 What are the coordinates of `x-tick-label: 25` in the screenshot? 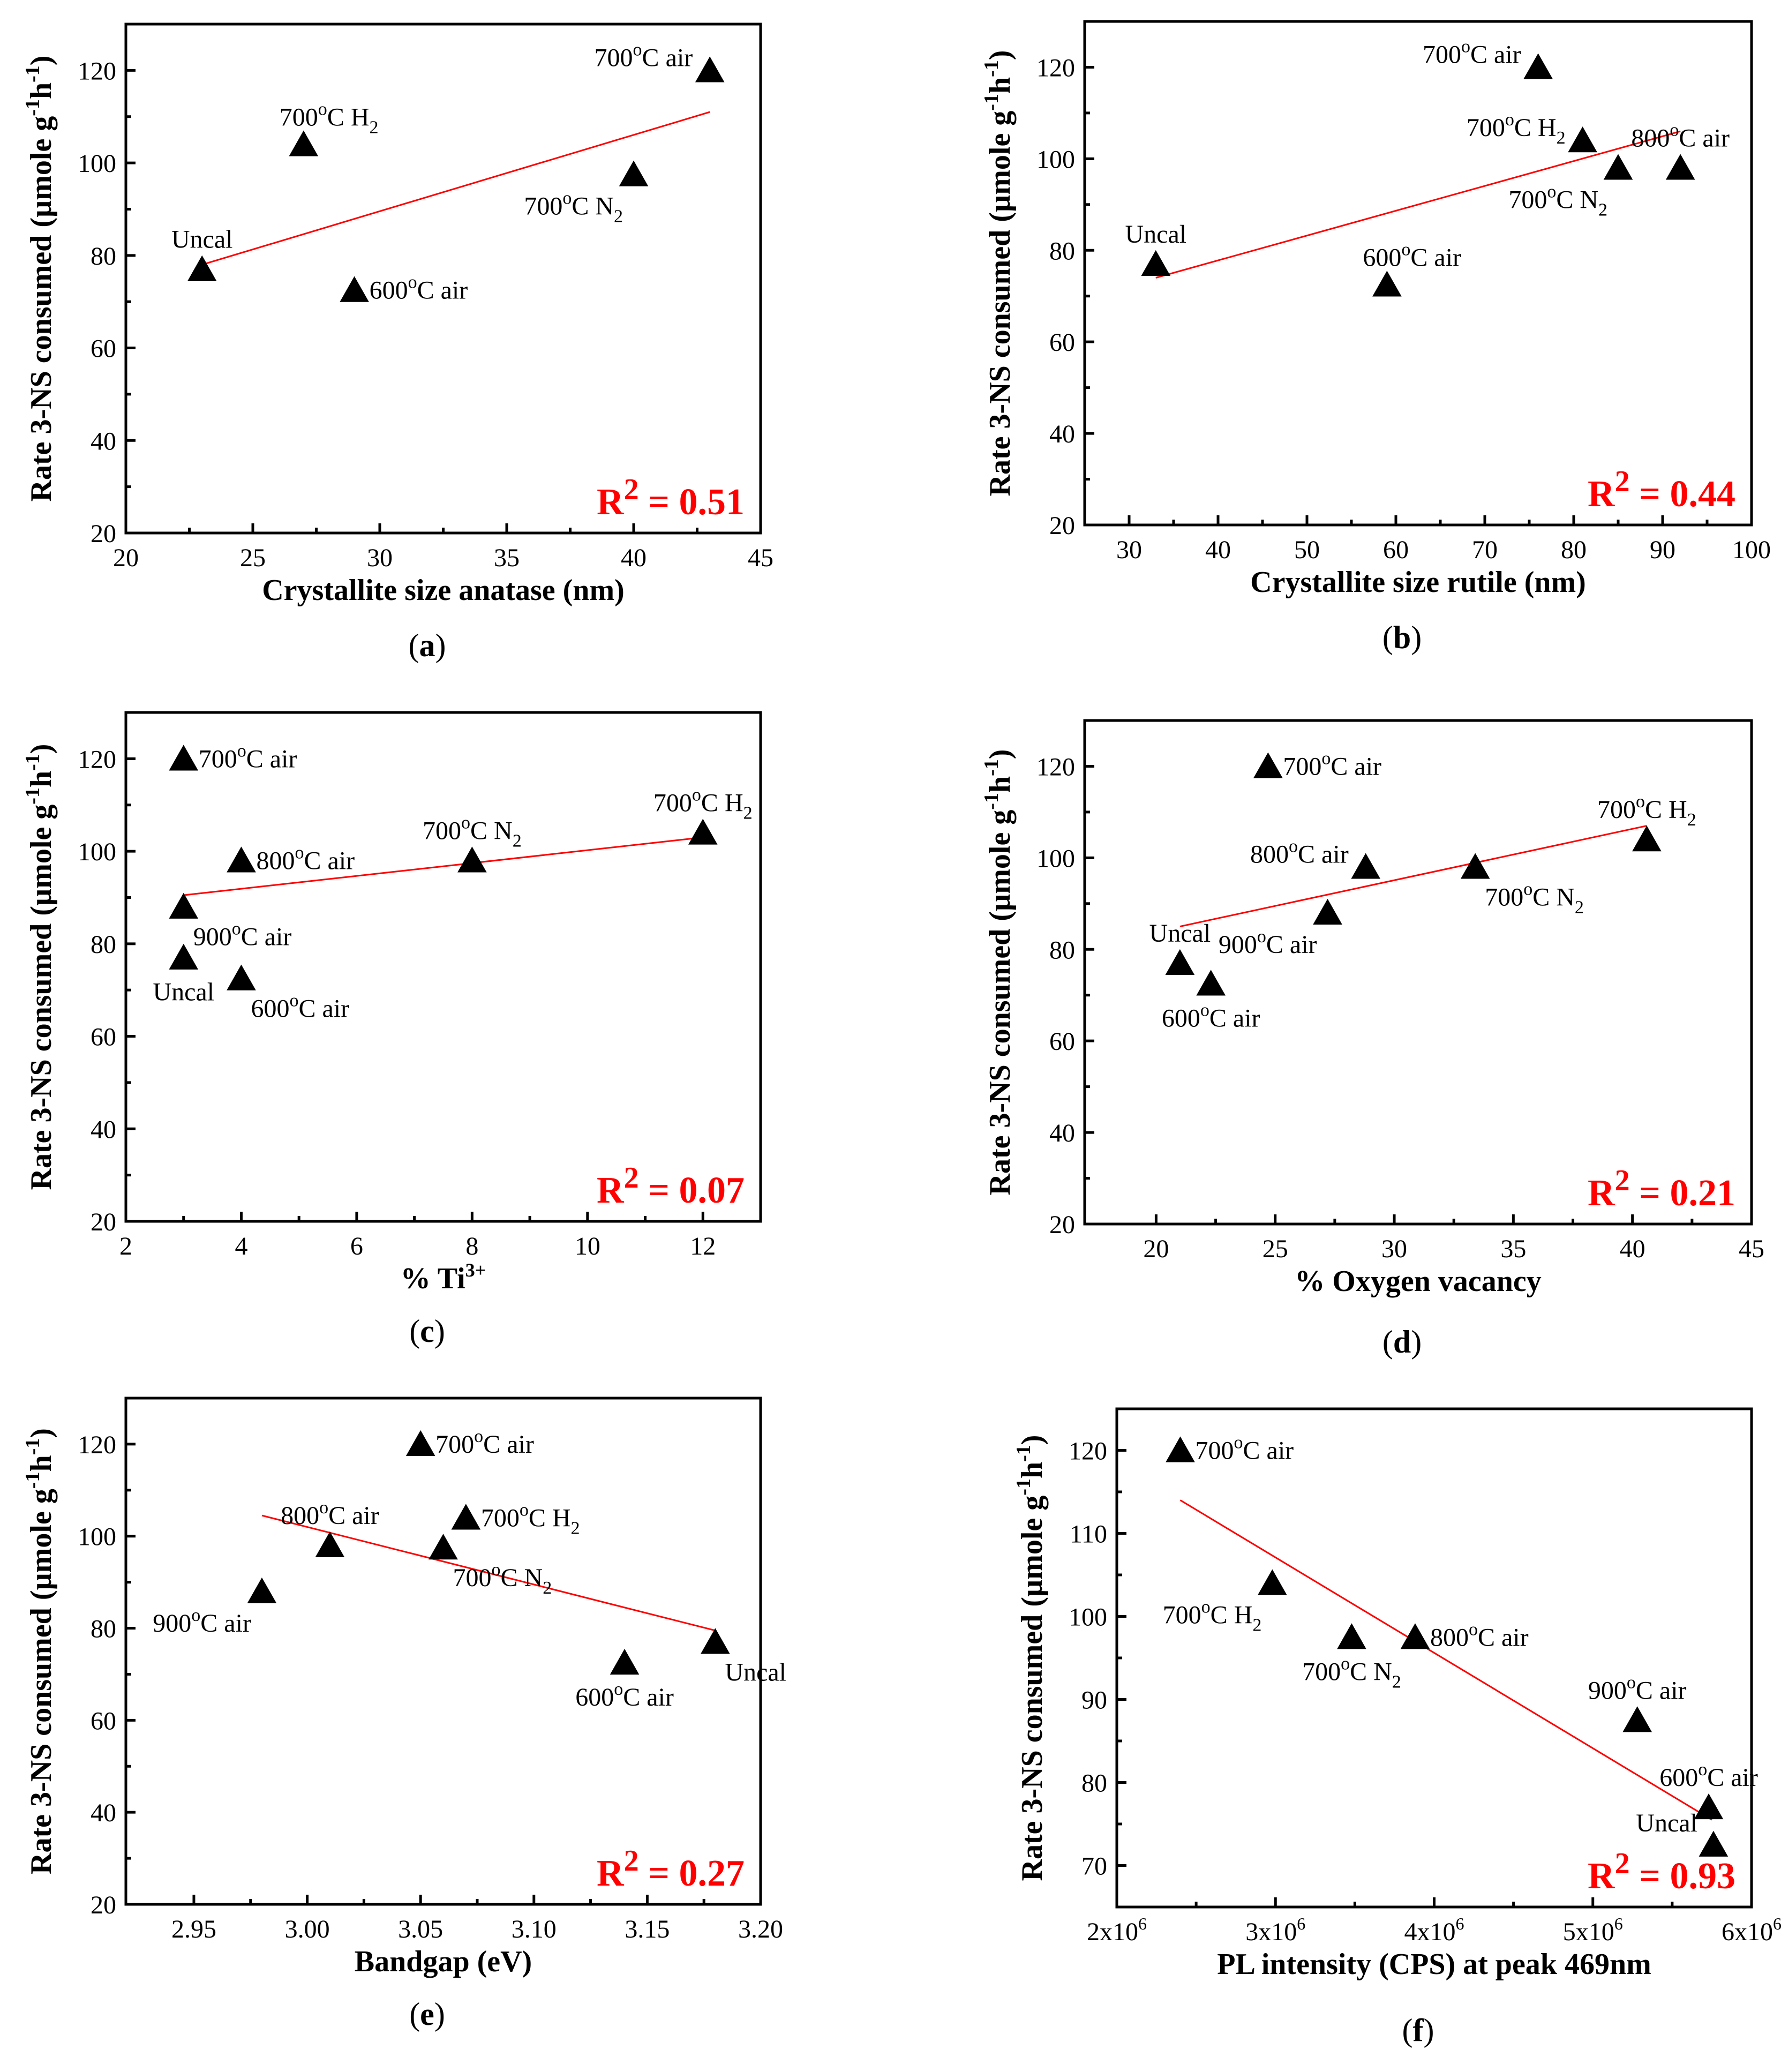 It's located at (253, 558).